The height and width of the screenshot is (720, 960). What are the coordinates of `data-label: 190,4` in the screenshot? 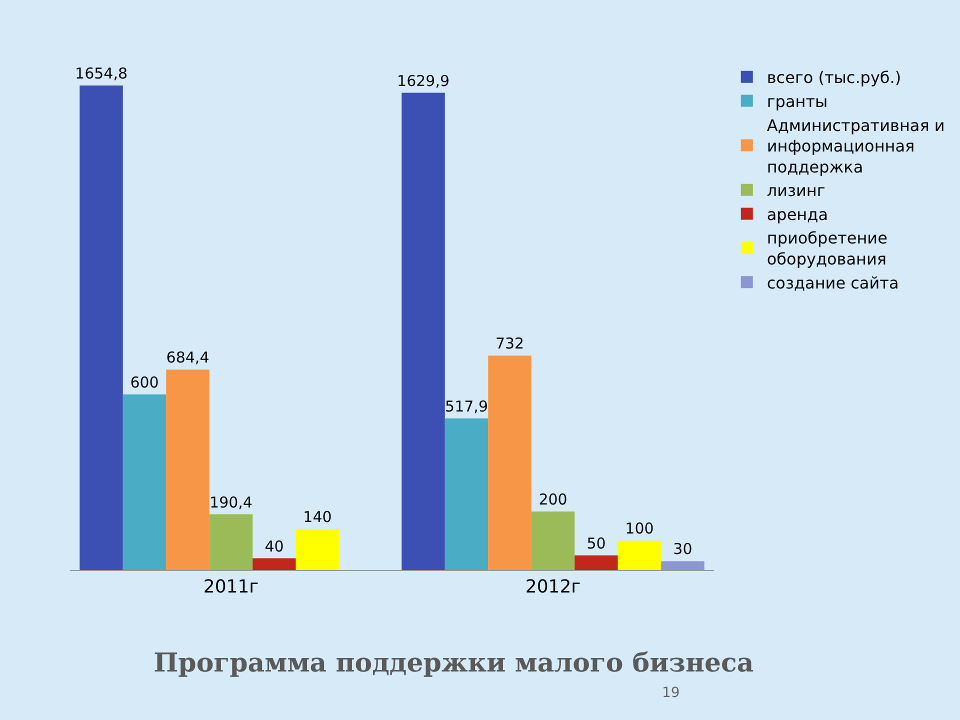 It's located at (231, 502).